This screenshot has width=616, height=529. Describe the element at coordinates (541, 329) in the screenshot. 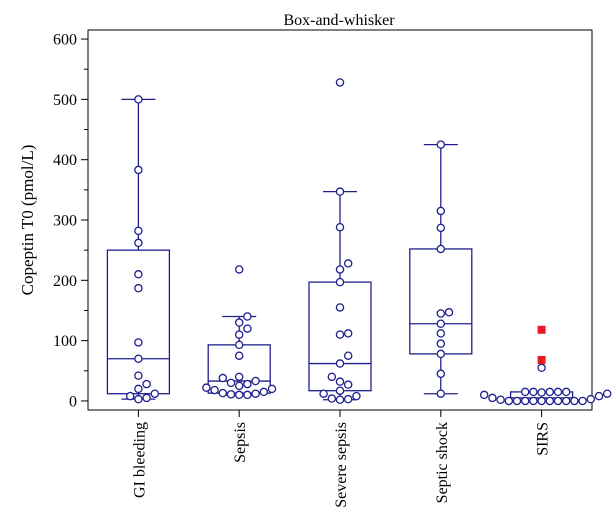

I see `outlier-marker` at that location.